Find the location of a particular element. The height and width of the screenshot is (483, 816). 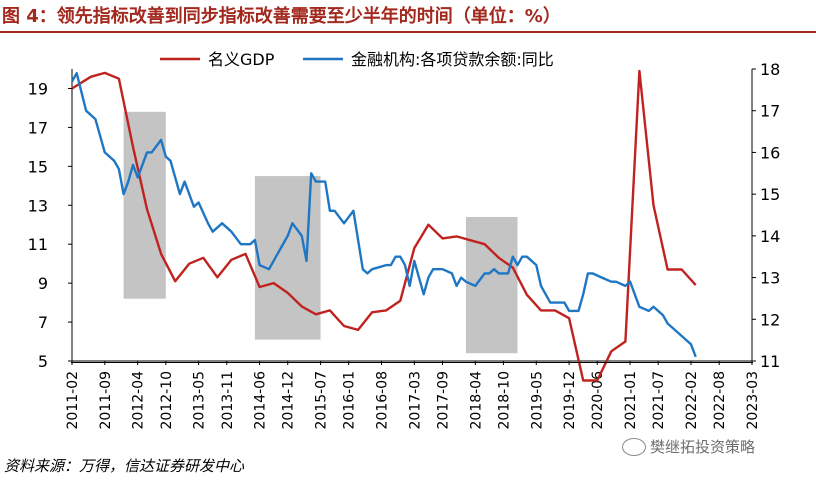

x-tick-label: 2016-01 is located at coordinates (350, 400).